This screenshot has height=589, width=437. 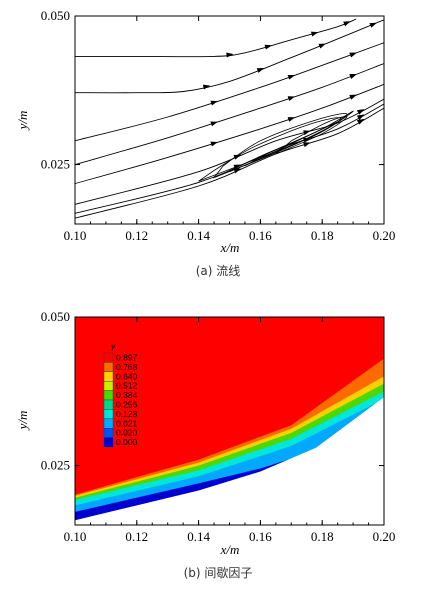 What do you see at coordinates (127, 423) in the screenshot?
I see `legend-label: 0.021` at bounding box center [127, 423].